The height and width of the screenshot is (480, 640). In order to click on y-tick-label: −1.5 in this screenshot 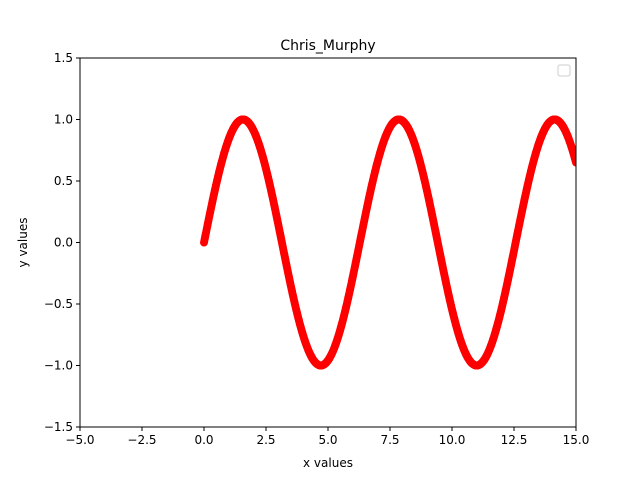, I will do `click(58, 427)`.